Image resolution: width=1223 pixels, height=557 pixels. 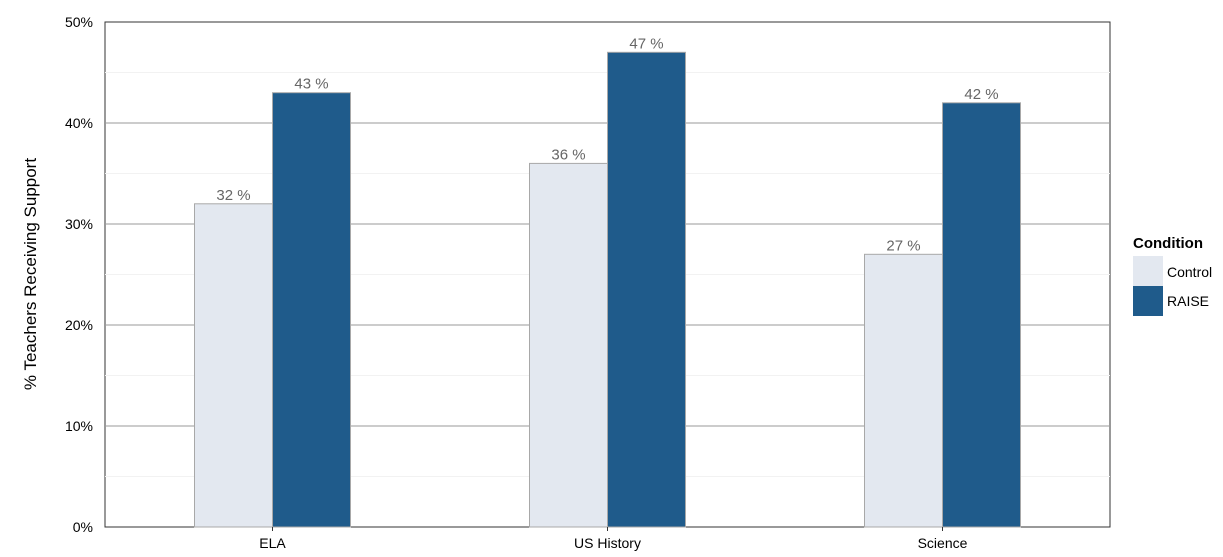 What do you see at coordinates (1189, 272) in the screenshot?
I see `legend-label-control: Control` at bounding box center [1189, 272].